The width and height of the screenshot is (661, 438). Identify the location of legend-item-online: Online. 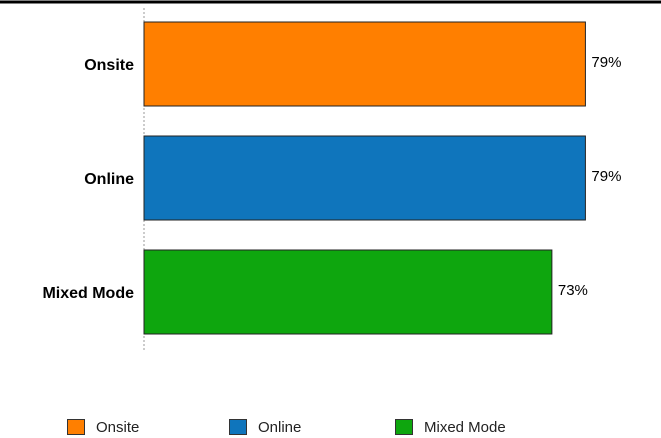
(265, 427).